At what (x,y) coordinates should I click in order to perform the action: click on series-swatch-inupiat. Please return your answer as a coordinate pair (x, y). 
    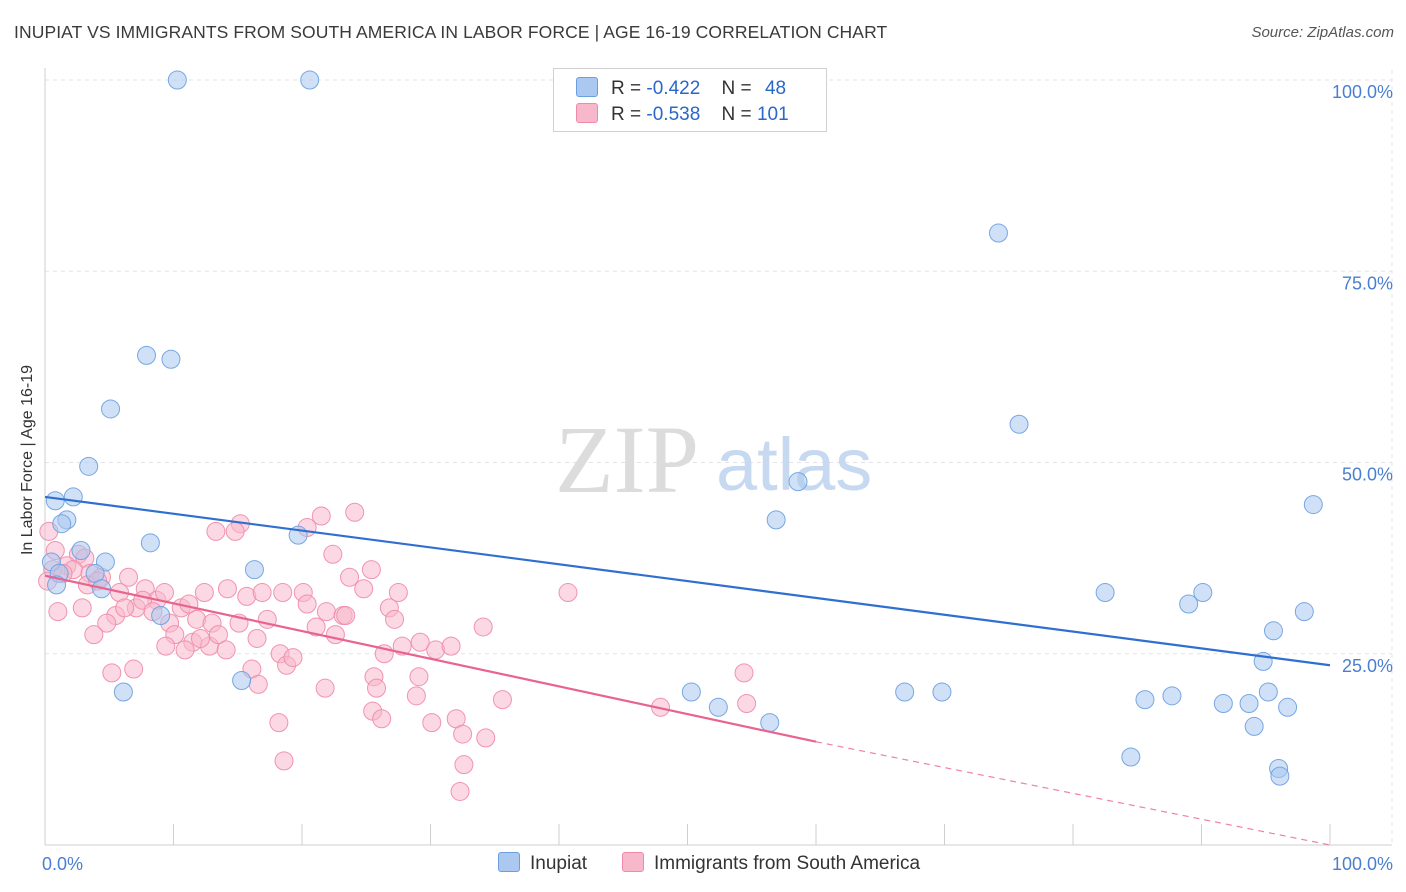
    Looking at the image, I should click on (509, 862).